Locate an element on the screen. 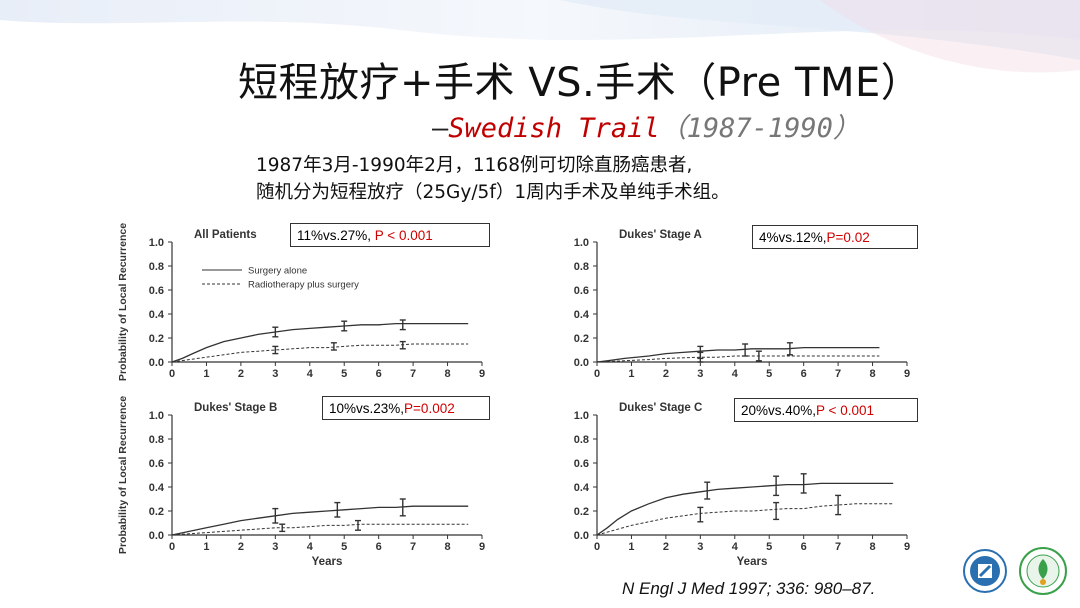  annotation-text: 10%vs.23%, is located at coordinates (367, 408).